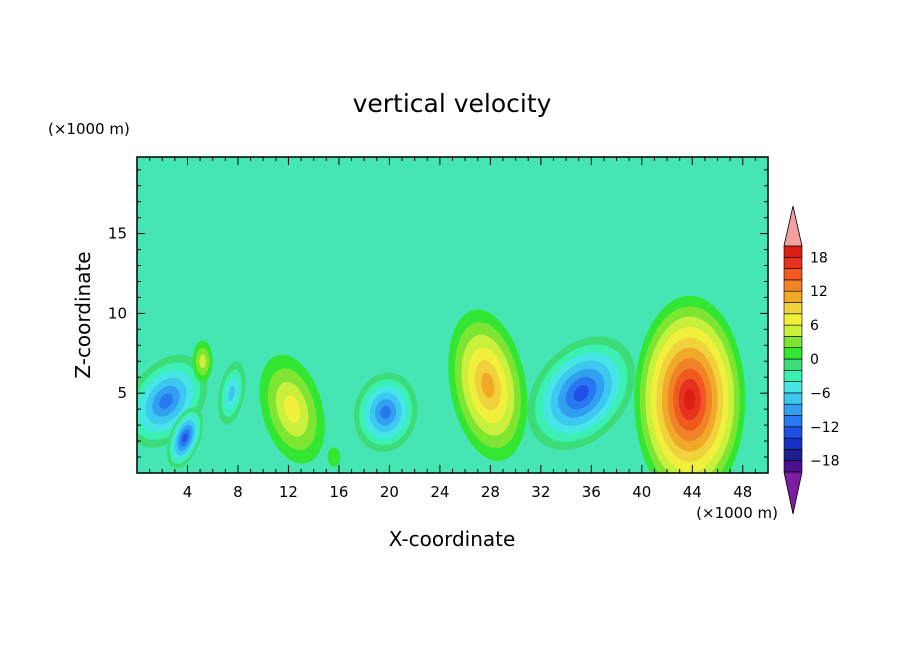 The image size is (904, 654). I want to click on x-tick-label: 36, so click(591, 492).